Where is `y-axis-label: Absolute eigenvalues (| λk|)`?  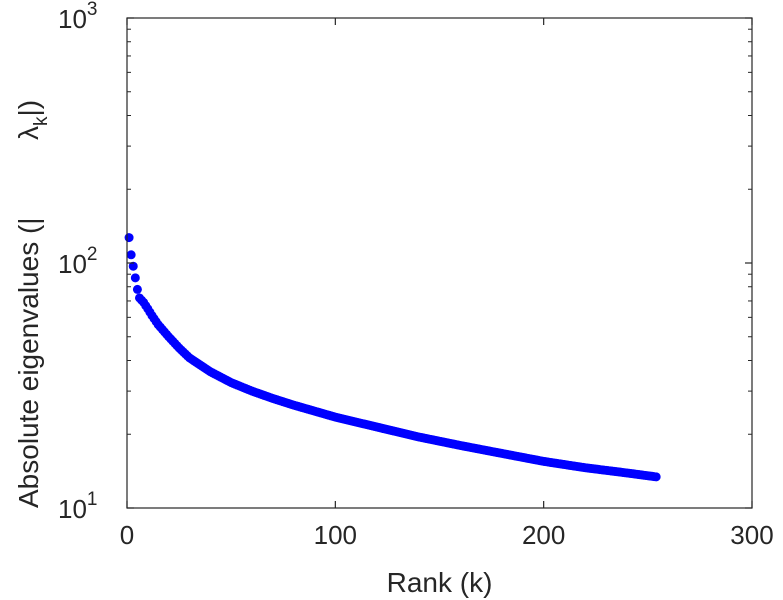 y-axis-label: Absolute eigenvalues (| λk|) is located at coordinates (32, 304).